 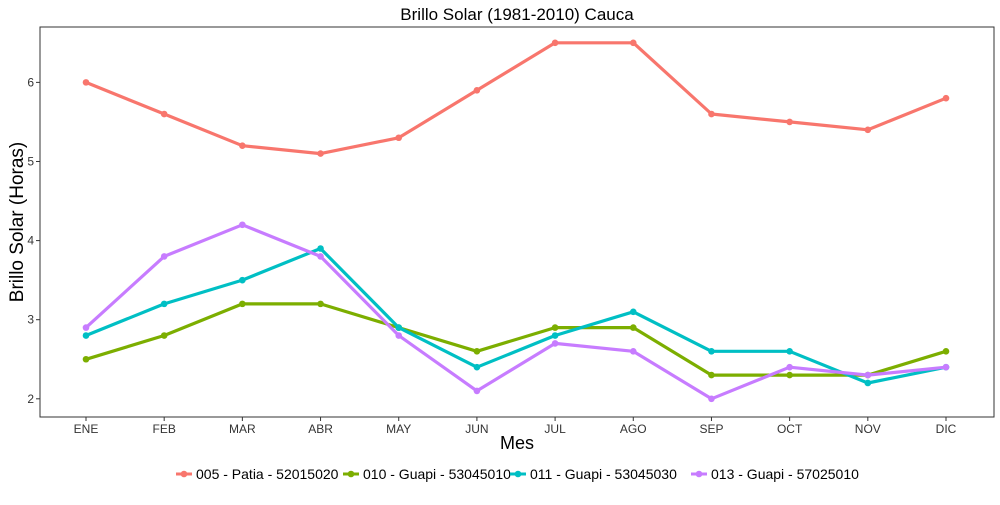 What do you see at coordinates (30, 82) in the screenshot?
I see `y-tick-label: 6` at bounding box center [30, 82].